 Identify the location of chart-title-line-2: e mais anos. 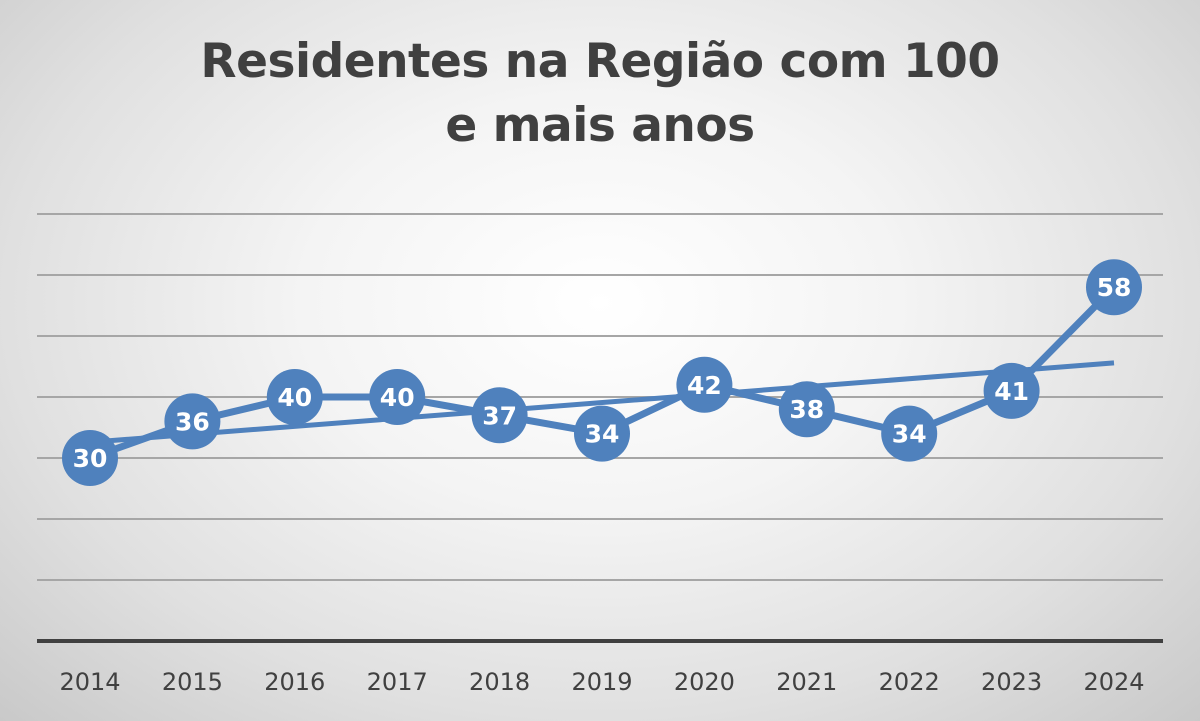
(600, 125).